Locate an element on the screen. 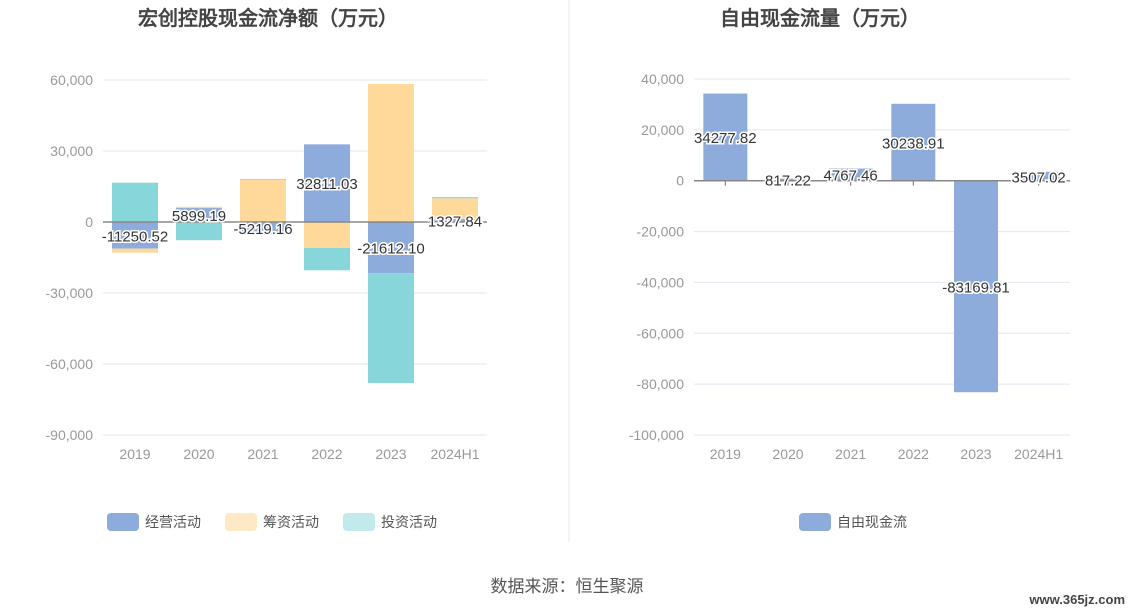 This screenshot has width=1134, height=612. y-tick-label: 40,000 is located at coordinates (662, 79).